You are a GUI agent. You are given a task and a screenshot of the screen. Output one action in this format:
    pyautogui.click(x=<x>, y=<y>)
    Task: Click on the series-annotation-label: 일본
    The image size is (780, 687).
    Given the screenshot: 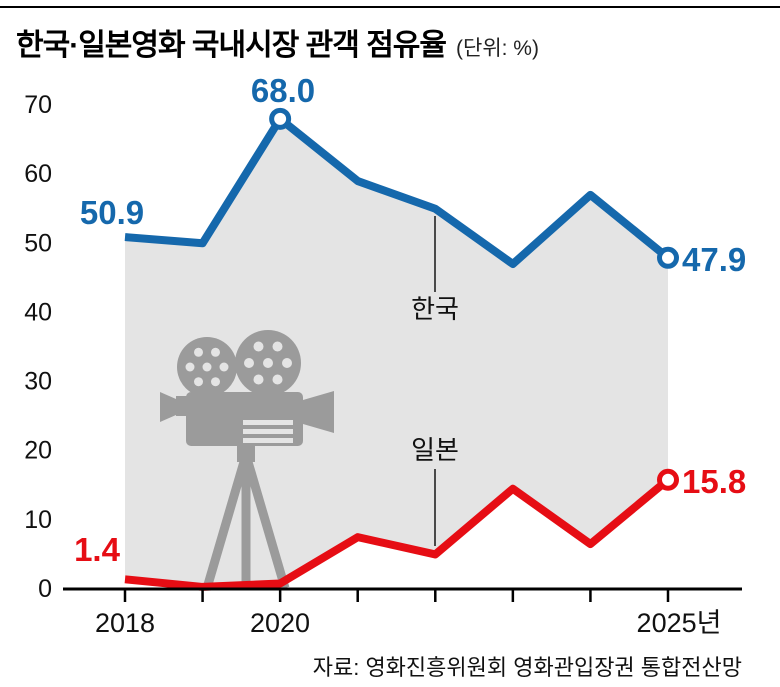 What is the action you would take?
    pyautogui.click(x=435, y=450)
    